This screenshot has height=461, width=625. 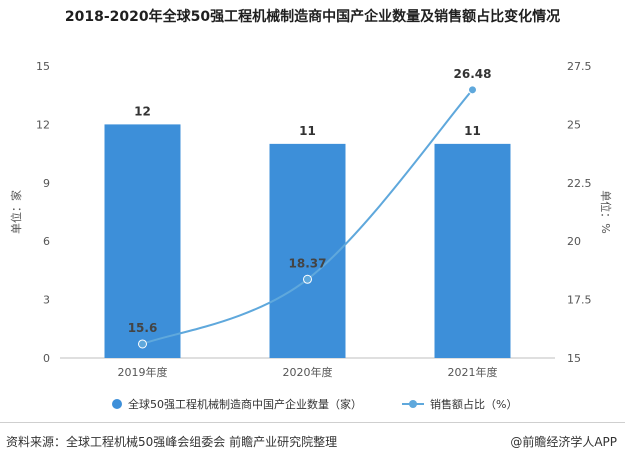 What do you see at coordinates (413, 404) in the screenshot?
I see `legend-line-dot` at bounding box center [413, 404].